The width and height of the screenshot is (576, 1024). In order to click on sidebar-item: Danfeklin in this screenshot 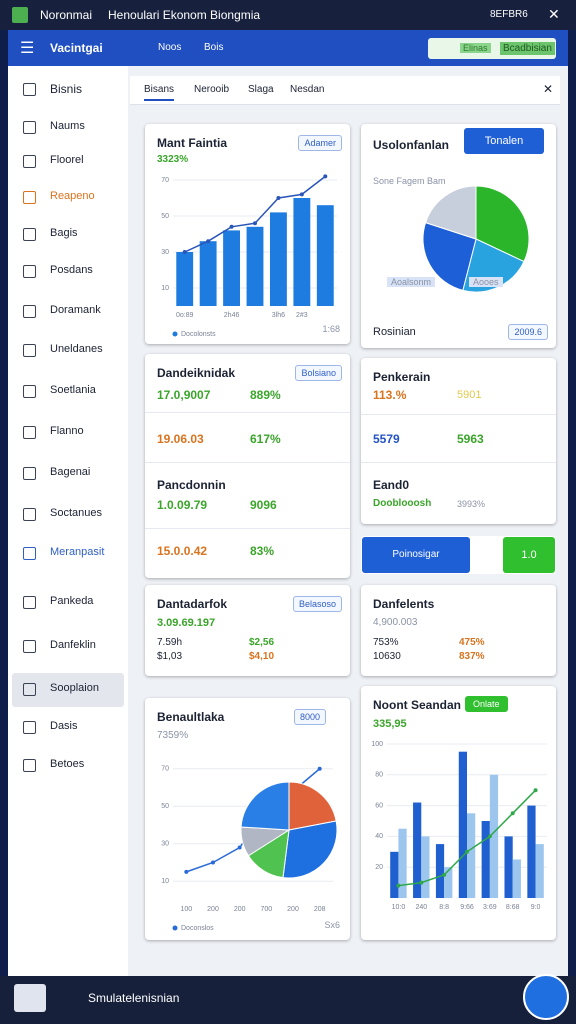, I will do `click(73, 645)`.